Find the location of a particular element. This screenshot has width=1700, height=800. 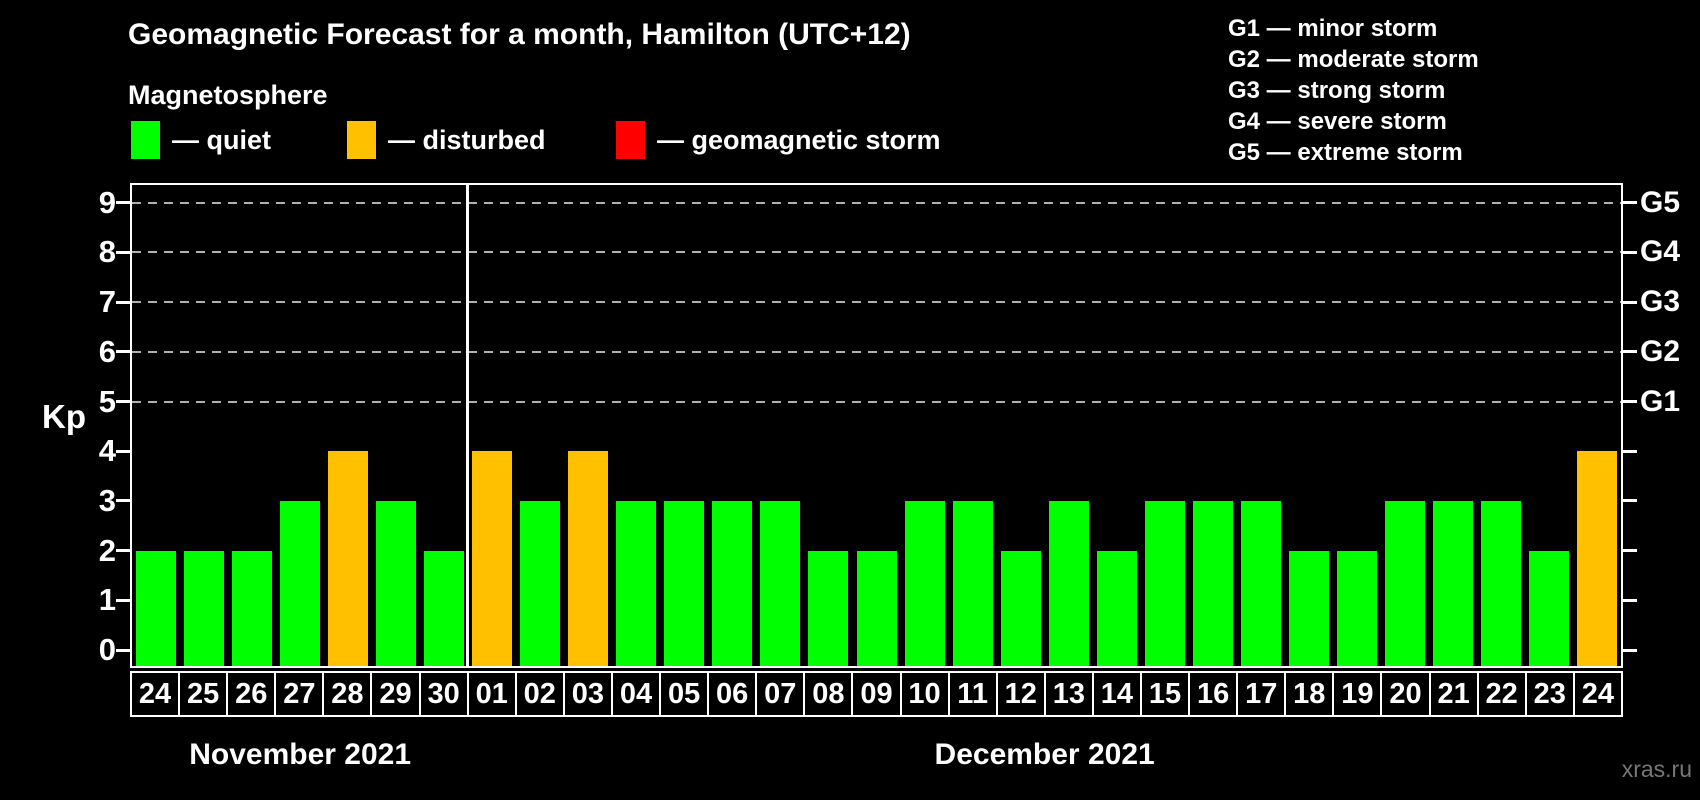

legend-item-disturbed: — disturbed is located at coordinates (446, 140).